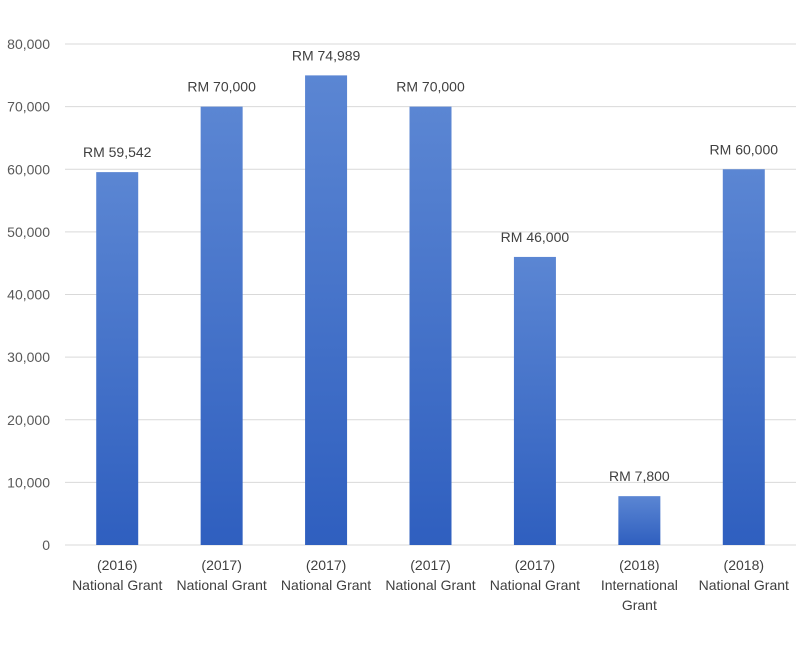  I want to click on data-label: RM 59,542, so click(117, 152).